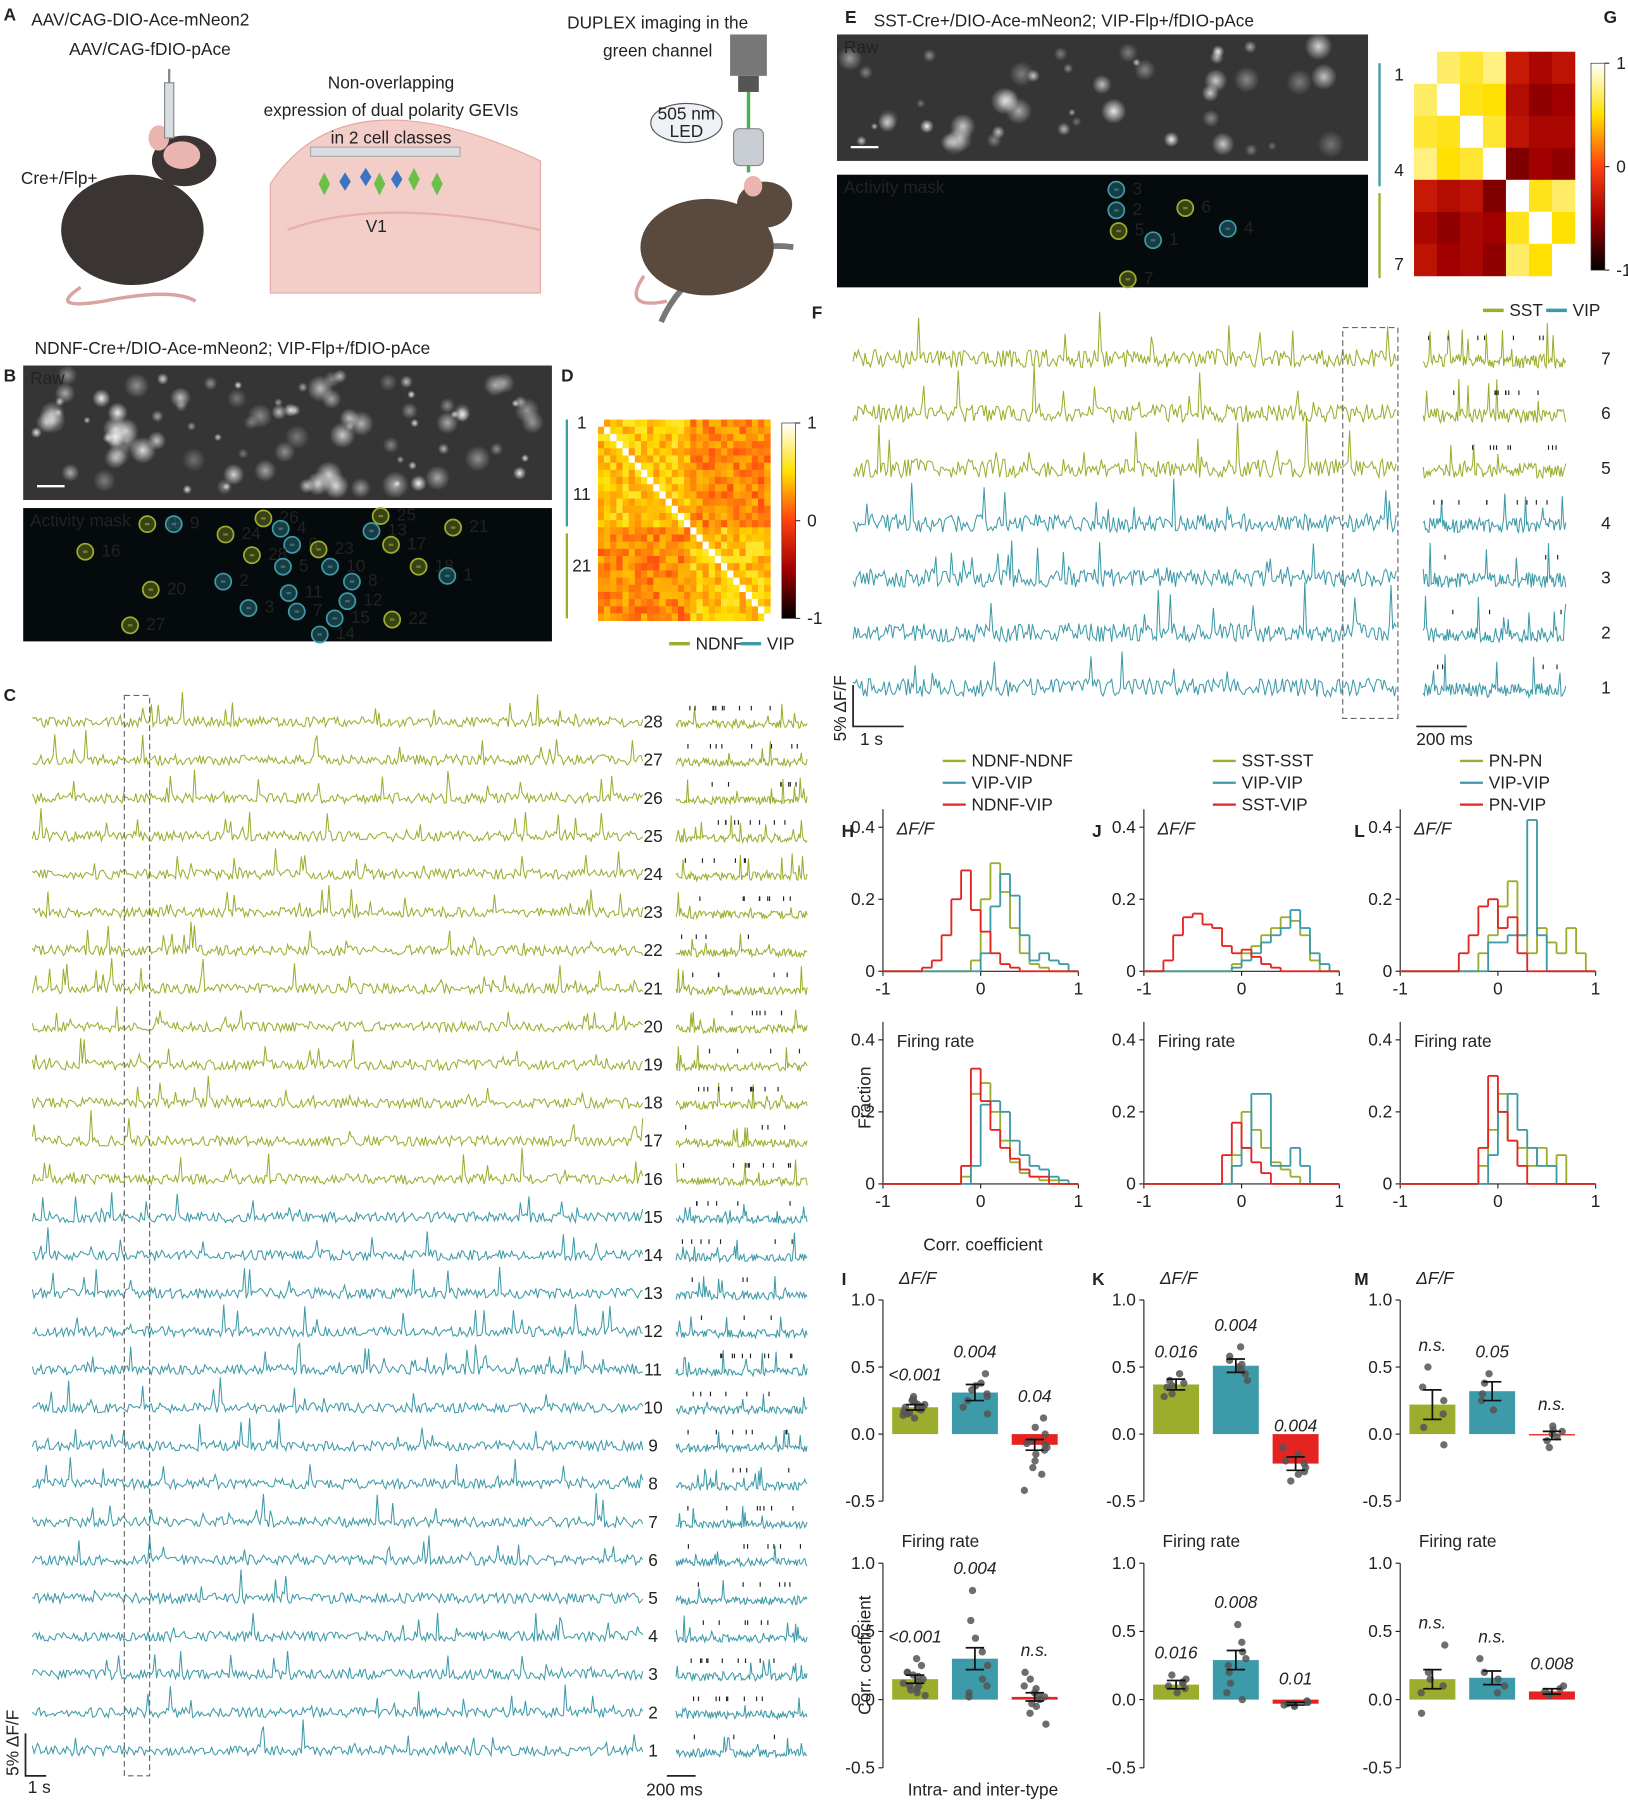 Image resolution: width=1628 pixels, height=1800 pixels. I want to click on subplot-title: ΔF/F, so click(1433, 828).